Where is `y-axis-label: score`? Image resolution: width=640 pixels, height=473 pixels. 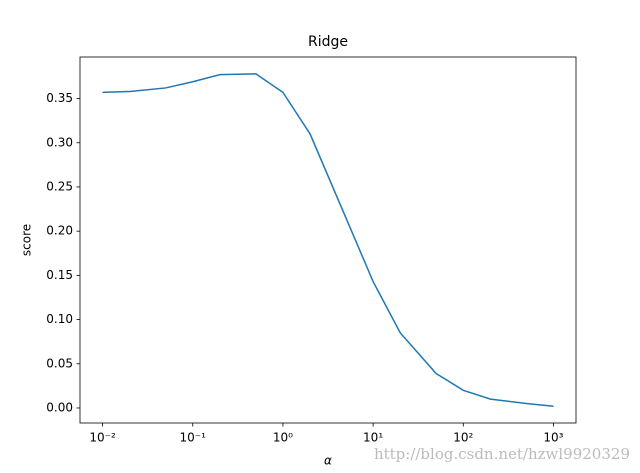 y-axis-label: score is located at coordinates (27, 240).